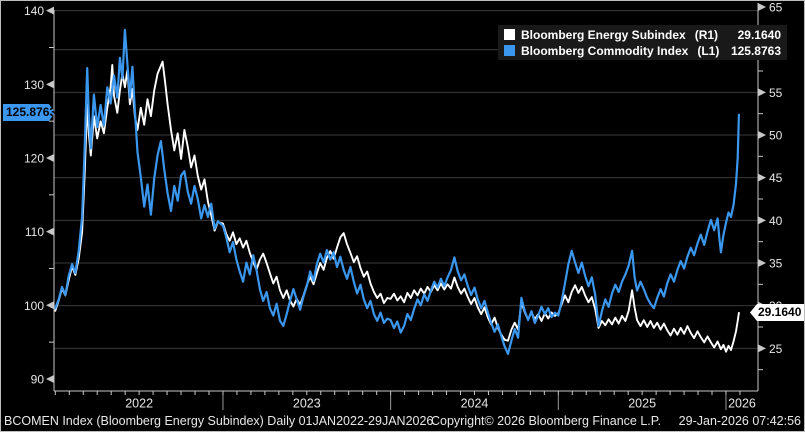 Image resolution: width=805 pixels, height=432 pixels. I want to click on x-axis-year-label: 2022, so click(139, 404).